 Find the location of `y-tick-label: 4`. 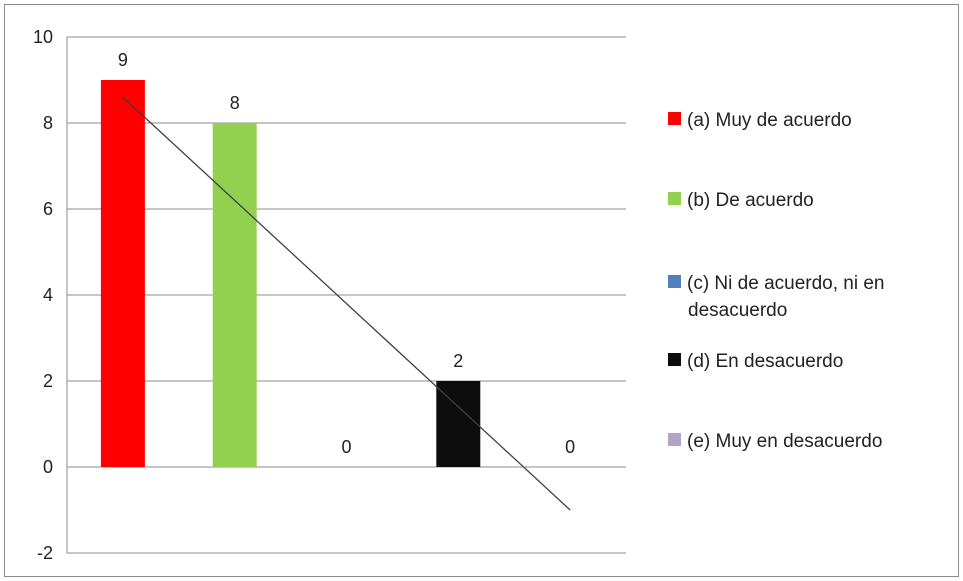

y-tick-label: 4 is located at coordinates (48, 295).